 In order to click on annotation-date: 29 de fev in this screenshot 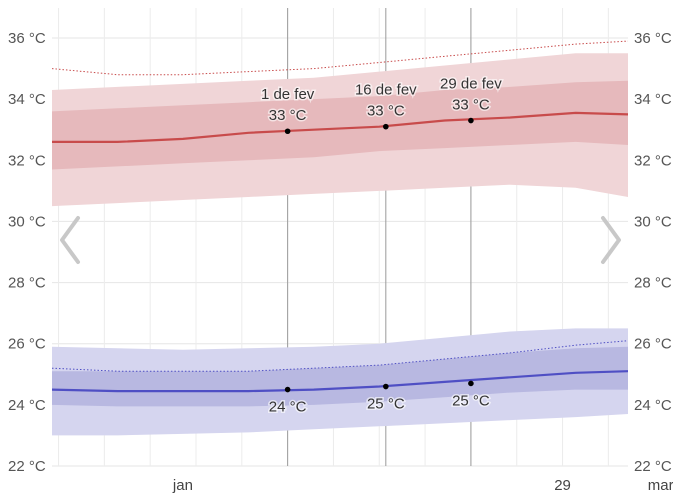, I will do `click(471, 84)`.